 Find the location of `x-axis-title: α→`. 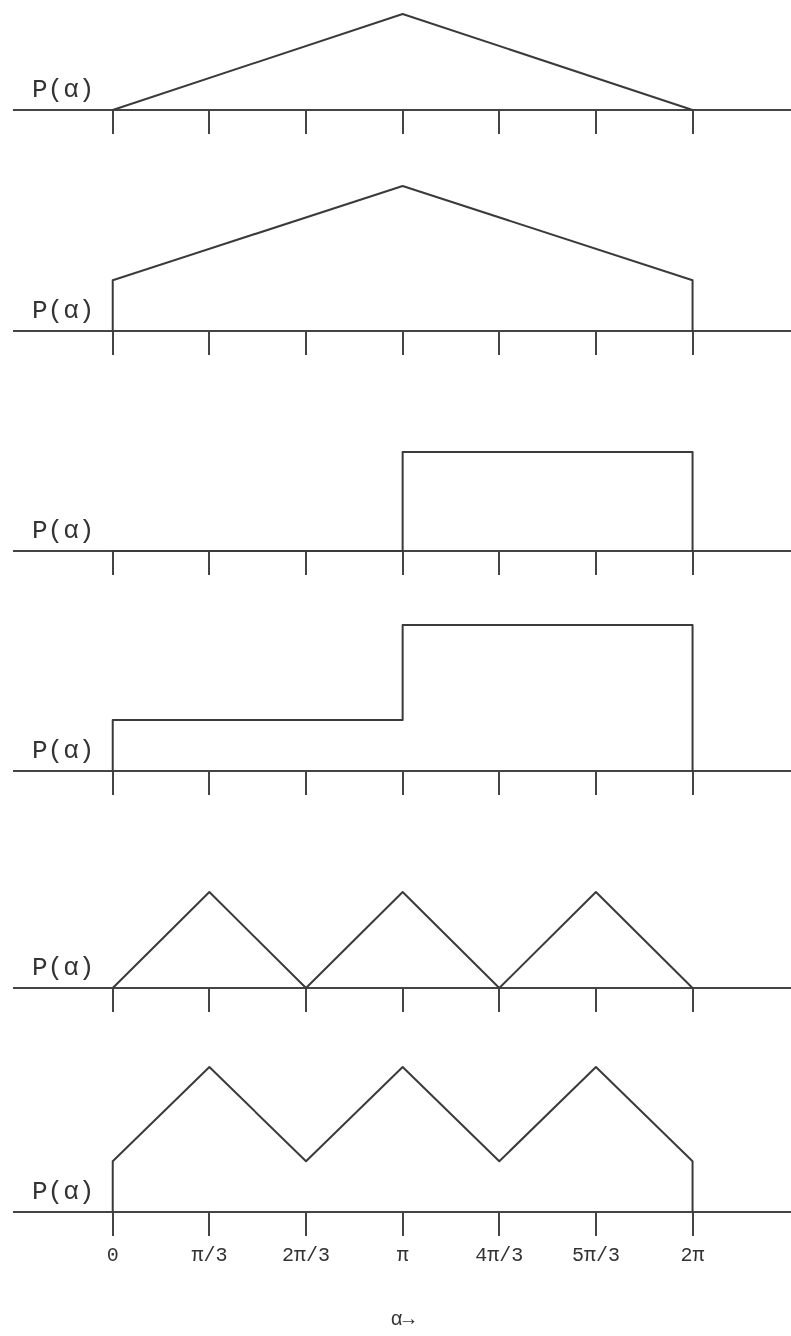

x-axis-title: α→ is located at coordinates (402, 1319).